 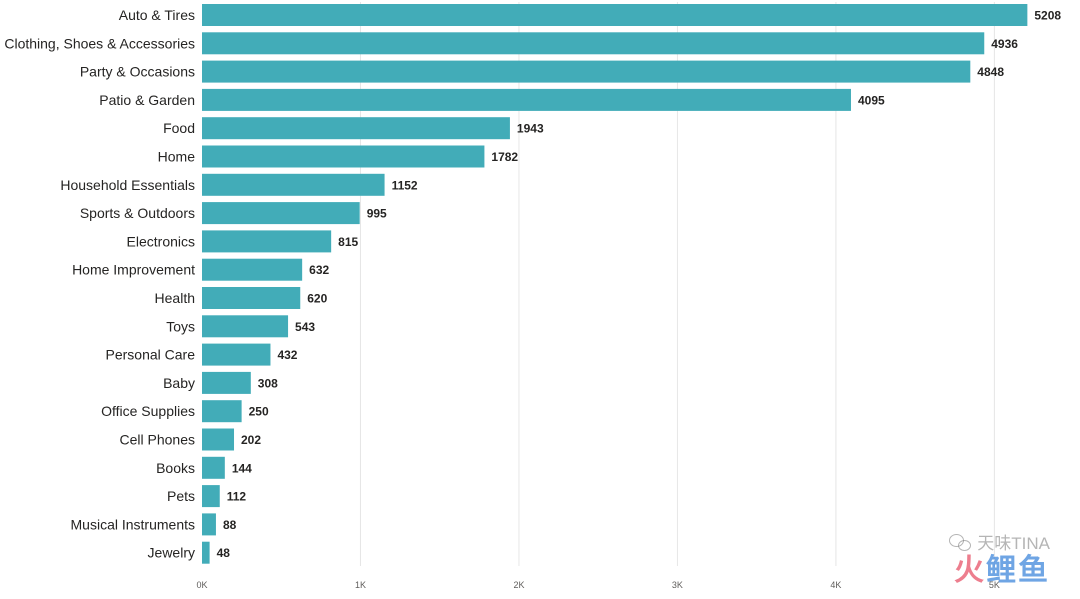 What do you see at coordinates (871, 100) in the screenshot?
I see `data-label: 4095` at bounding box center [871, 100].